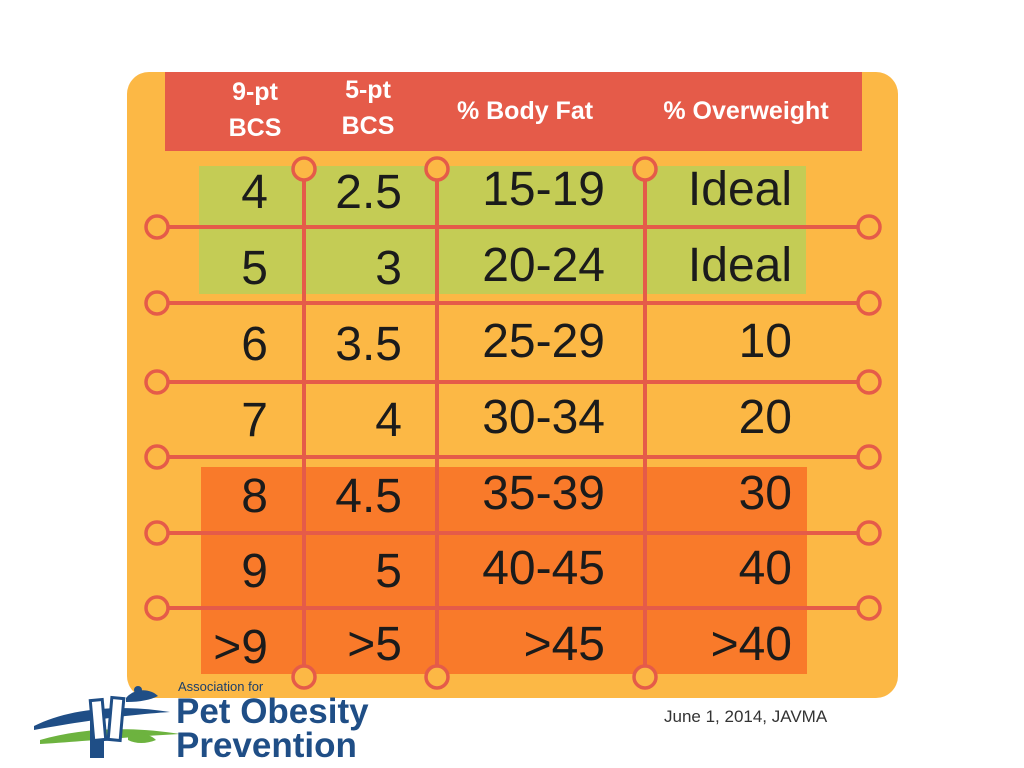 The width and height of the screenshot is (1024, 768). Describe the element at coordinates (765, 493) in the screenshot. I see `row5-overweight: 30` at that location.